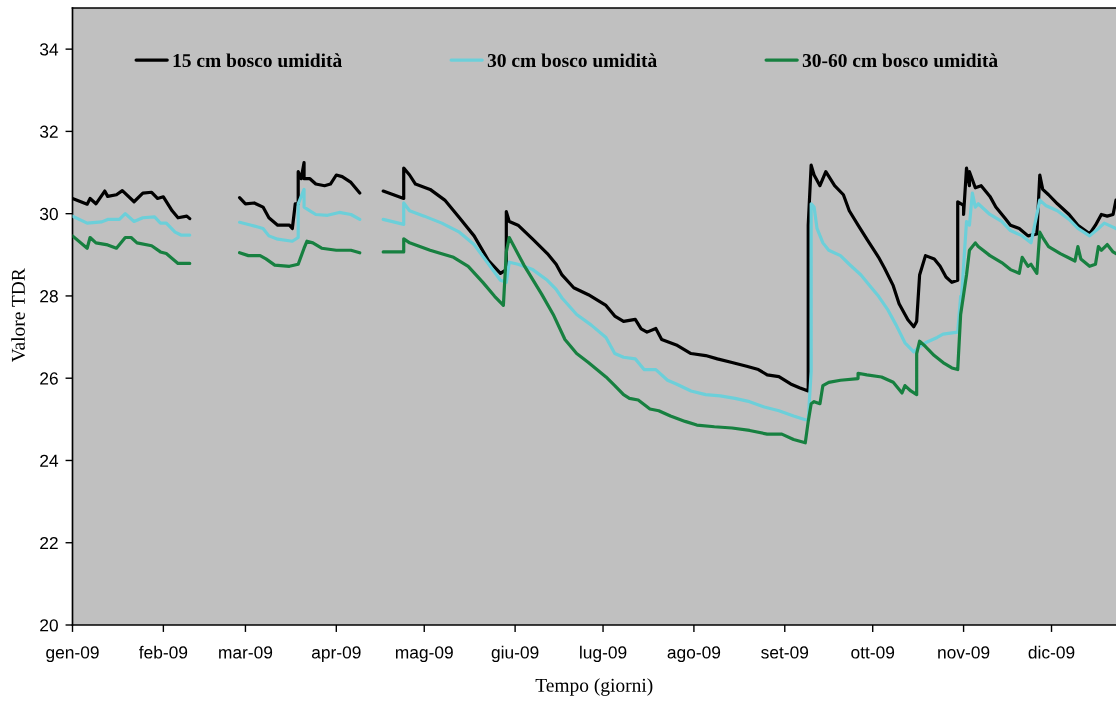 The height and width of the screenshot is (702, 1116). I want to click on legend-label: 15 cm bosco umidità, so click(257, 60).